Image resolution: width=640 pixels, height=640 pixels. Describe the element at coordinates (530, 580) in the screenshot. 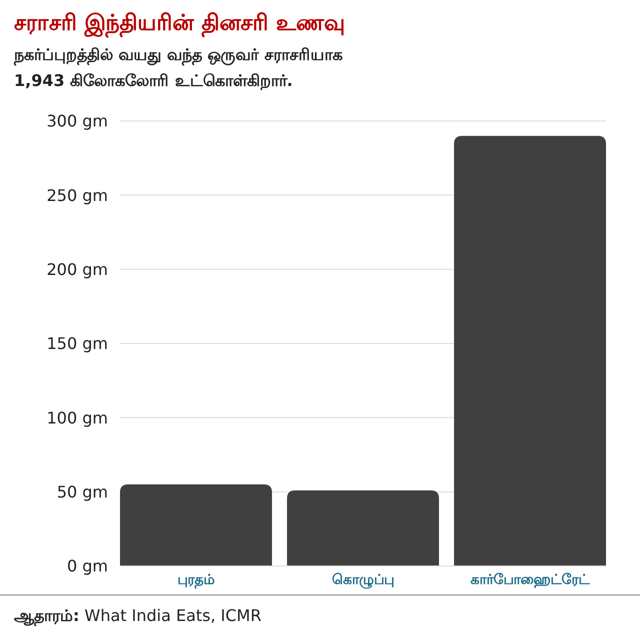

I see `x-tick-label: கார்போஹைட்ரேட்` at that location.